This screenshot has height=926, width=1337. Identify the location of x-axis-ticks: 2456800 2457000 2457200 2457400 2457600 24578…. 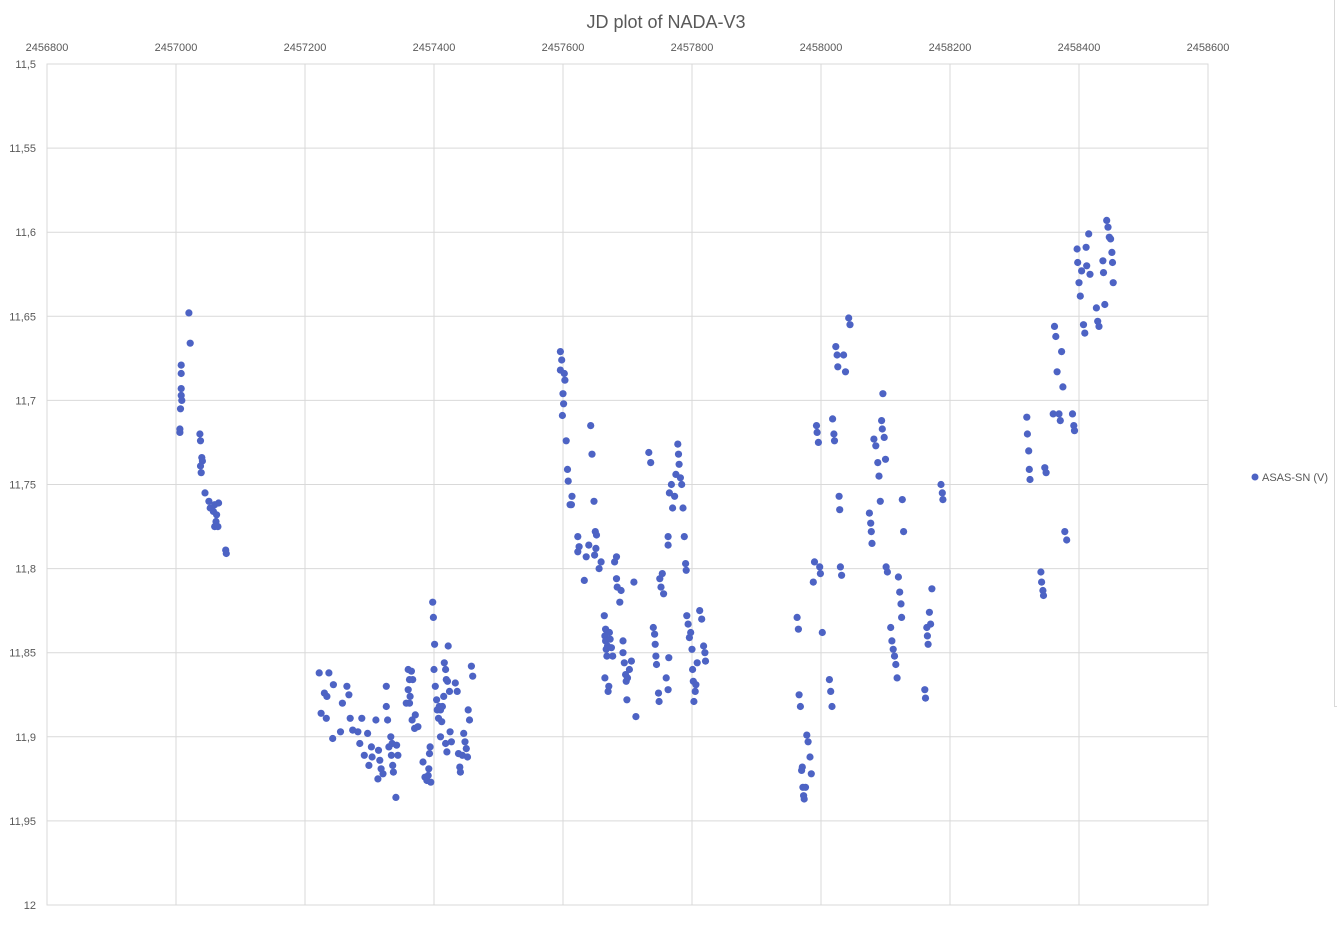
(628, 48).